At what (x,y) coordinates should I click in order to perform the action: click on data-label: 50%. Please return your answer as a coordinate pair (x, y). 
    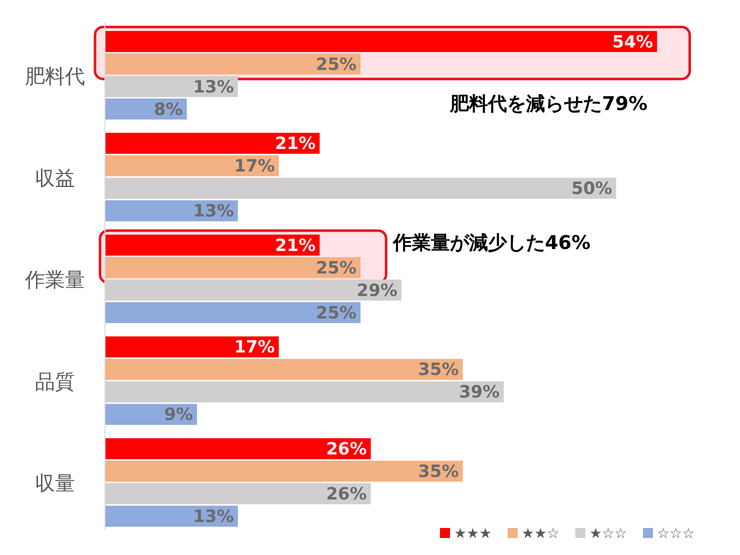
    Looking at the image, I should click on (591, 189).